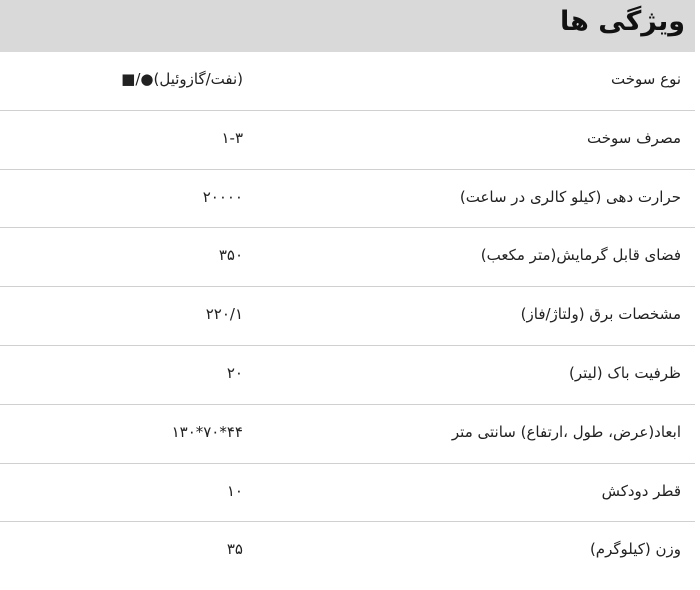 This screenshot has height=590, width=700. Describe the element at coordinates (347, 258) in the screenshot. I see `spec-row: فضای قابل گرمایش(متر مکعب) ۳۵۰` at that location.